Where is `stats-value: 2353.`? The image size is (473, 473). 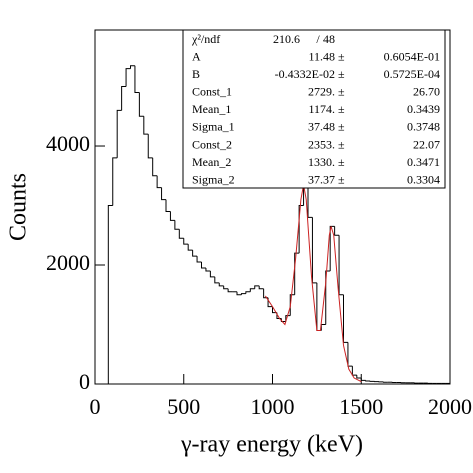 stats-value: 2353. is located at coordinates (321, 144).